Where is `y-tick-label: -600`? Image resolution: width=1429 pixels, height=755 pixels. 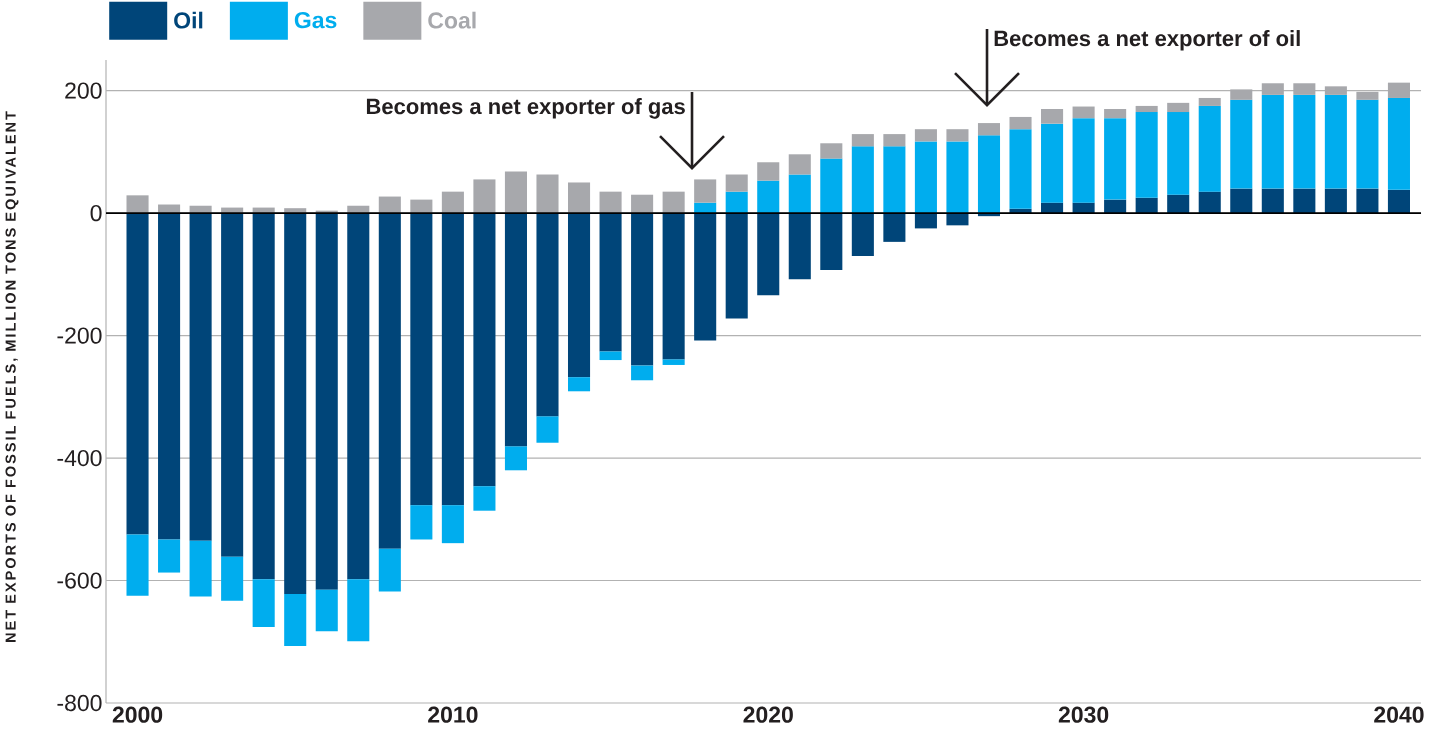
y-tick-label: -600 is located at coordinates (79, 580).